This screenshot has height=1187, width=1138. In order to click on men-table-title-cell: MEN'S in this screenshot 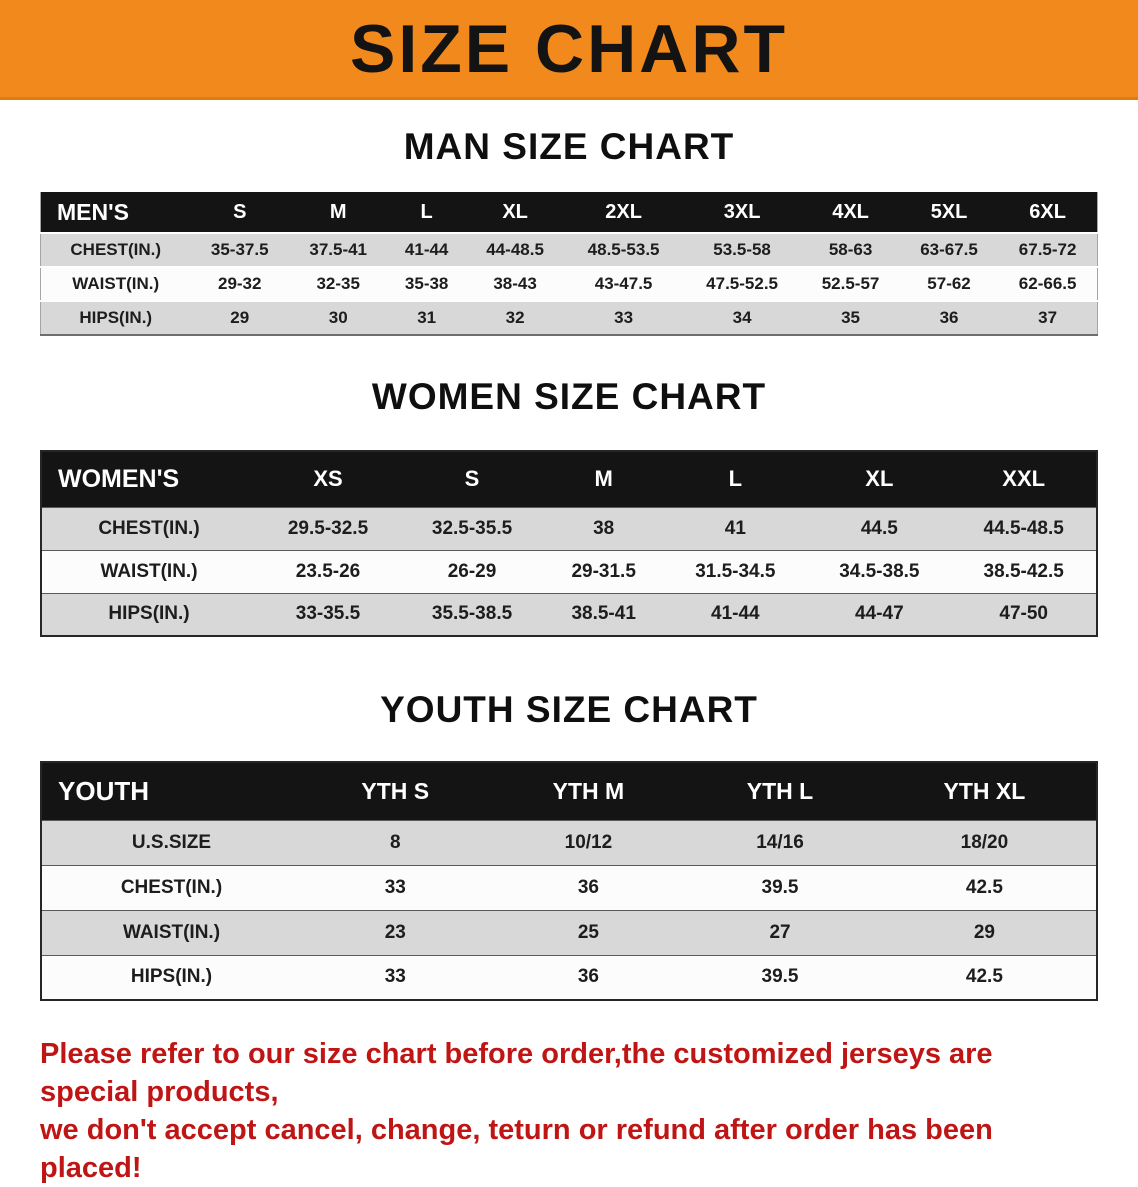, I will do `click(115, 212)`.